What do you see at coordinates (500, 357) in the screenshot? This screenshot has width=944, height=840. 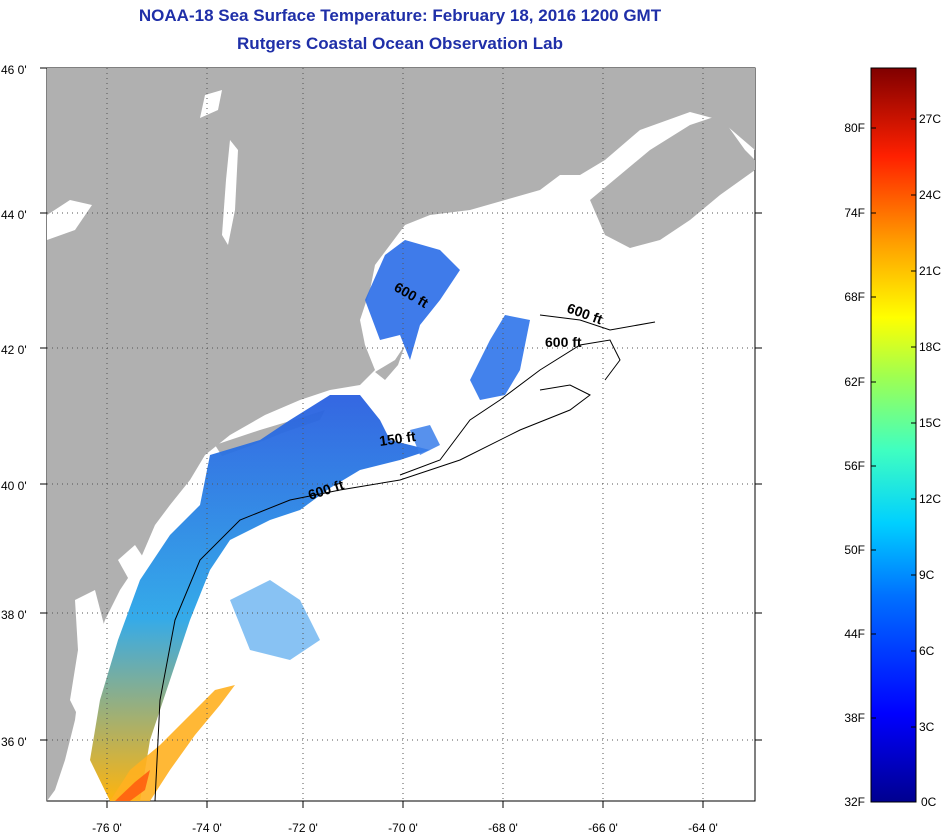 I see `sst-georges-bank` at bounding box center [500, 357].